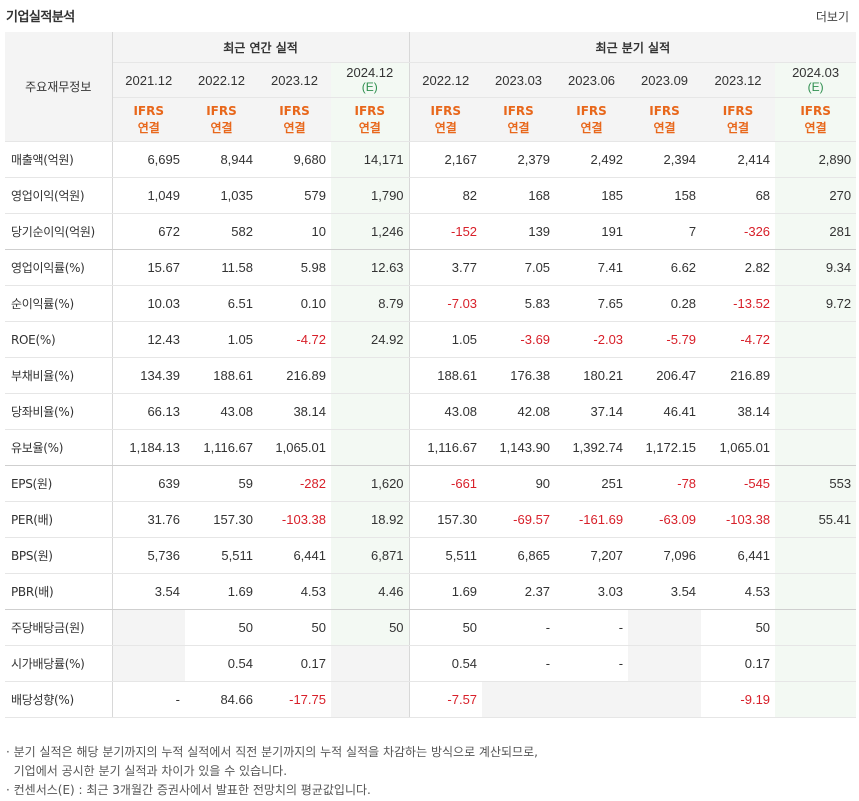 The image size is (859, 801). Describe the element at coordinates (519, 591) in the screenshot. I see `table-cell: 2.37` at that location.